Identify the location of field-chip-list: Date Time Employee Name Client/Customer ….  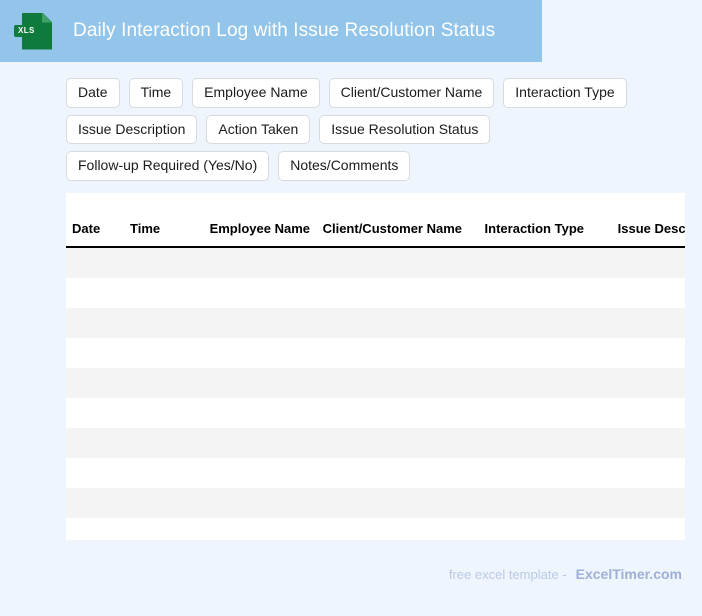
(366, 130).